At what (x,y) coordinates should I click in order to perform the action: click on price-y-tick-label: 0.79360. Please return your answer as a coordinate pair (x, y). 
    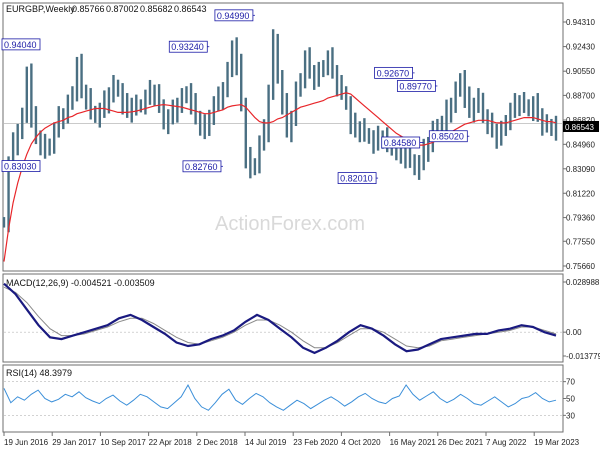
    Looking at the image, I should click on (580, 218).